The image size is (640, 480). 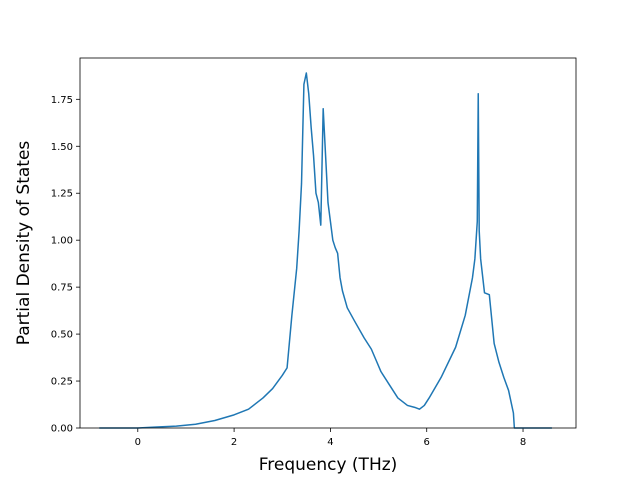 I want to click on x-tick-label: 2, so click(x=234, y=442).